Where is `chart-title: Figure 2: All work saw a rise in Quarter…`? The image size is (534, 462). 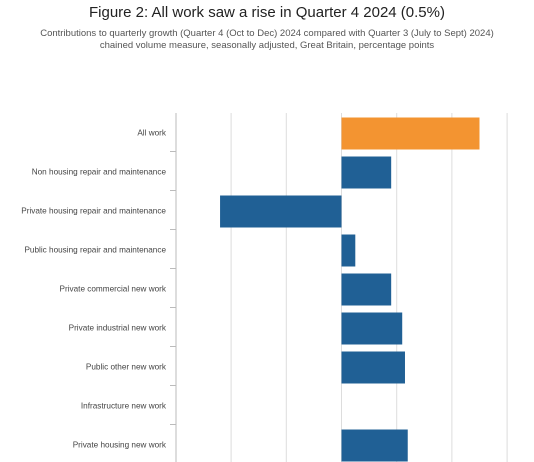 chart-title: Figure 2: All work saw a rise in Quarter… is located at coordinates (267, 12).